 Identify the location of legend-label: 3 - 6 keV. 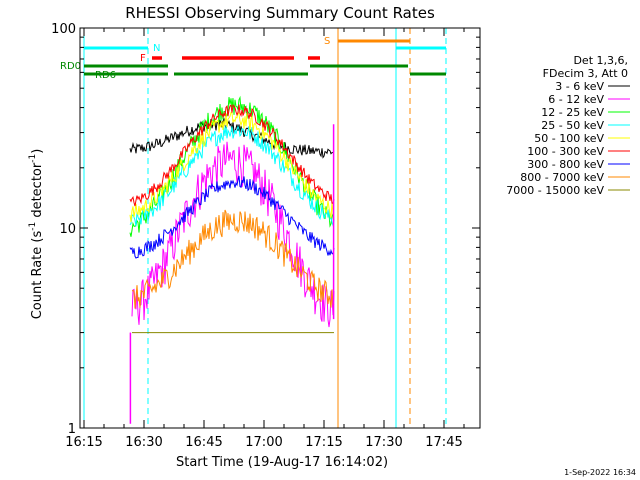
(579, 86).